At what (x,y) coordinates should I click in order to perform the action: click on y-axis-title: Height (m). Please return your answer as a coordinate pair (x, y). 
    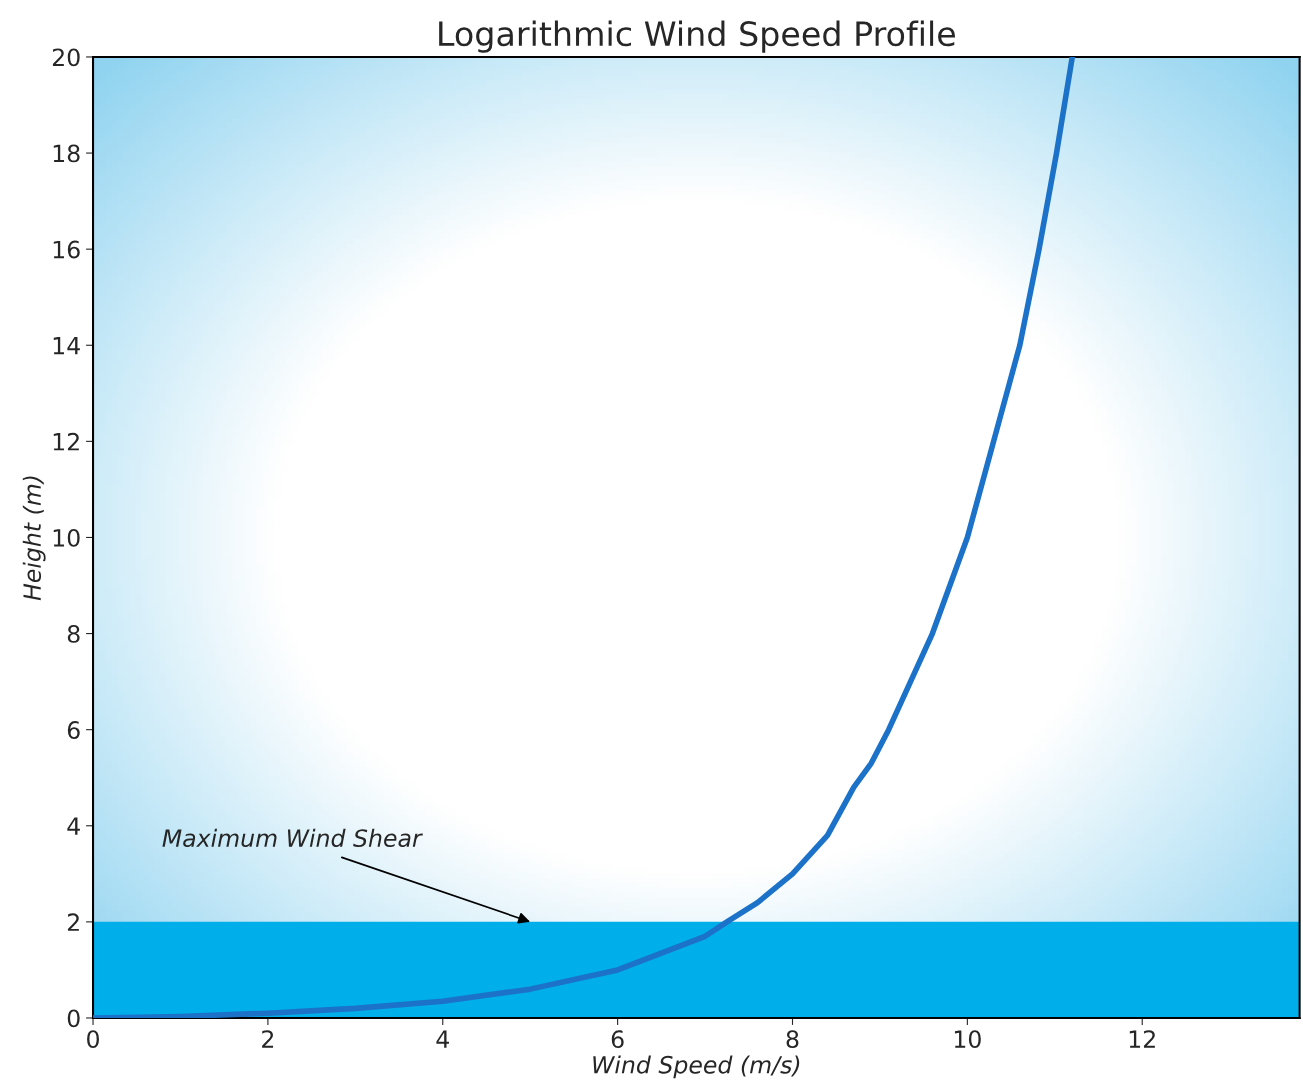
    Looking at the image, I should click on (34, 538).